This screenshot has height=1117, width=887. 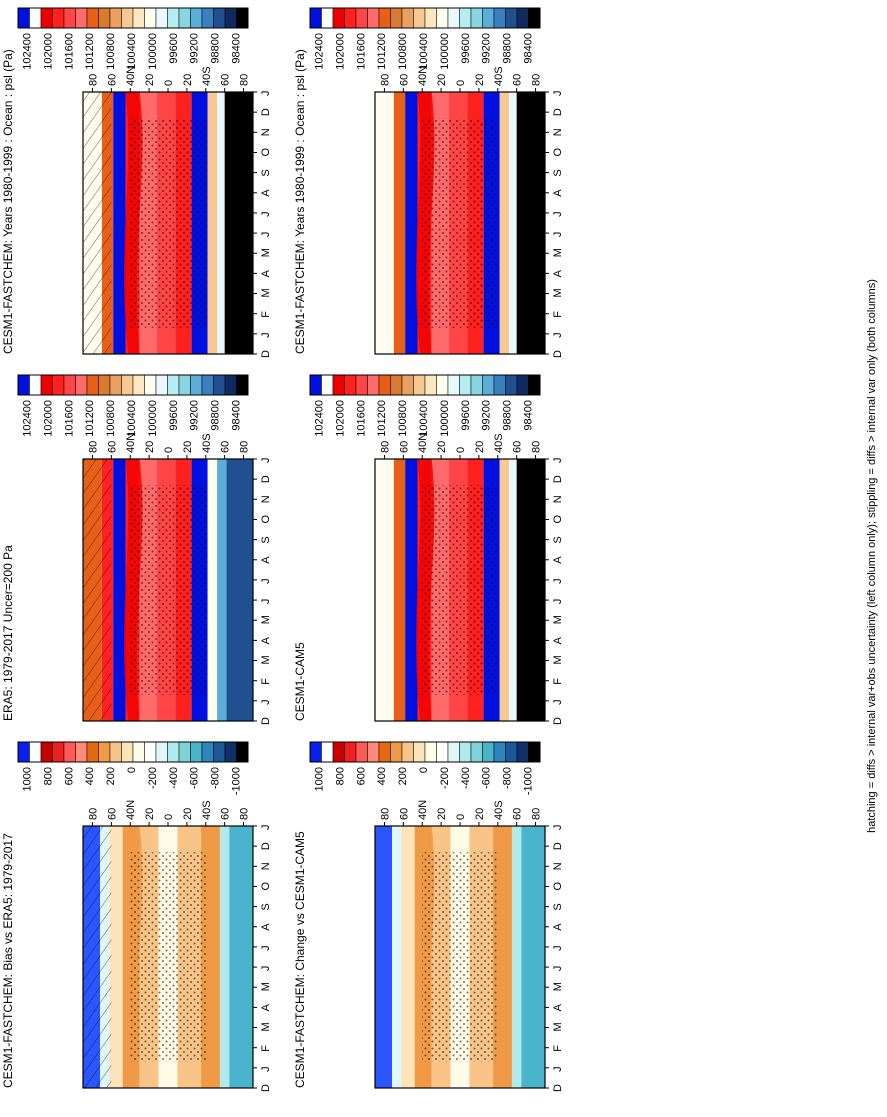 What do you see at coordinates (153, 778) in the screenshot?
I see `colorbar-label: -200` at bounding box center [153, 778].